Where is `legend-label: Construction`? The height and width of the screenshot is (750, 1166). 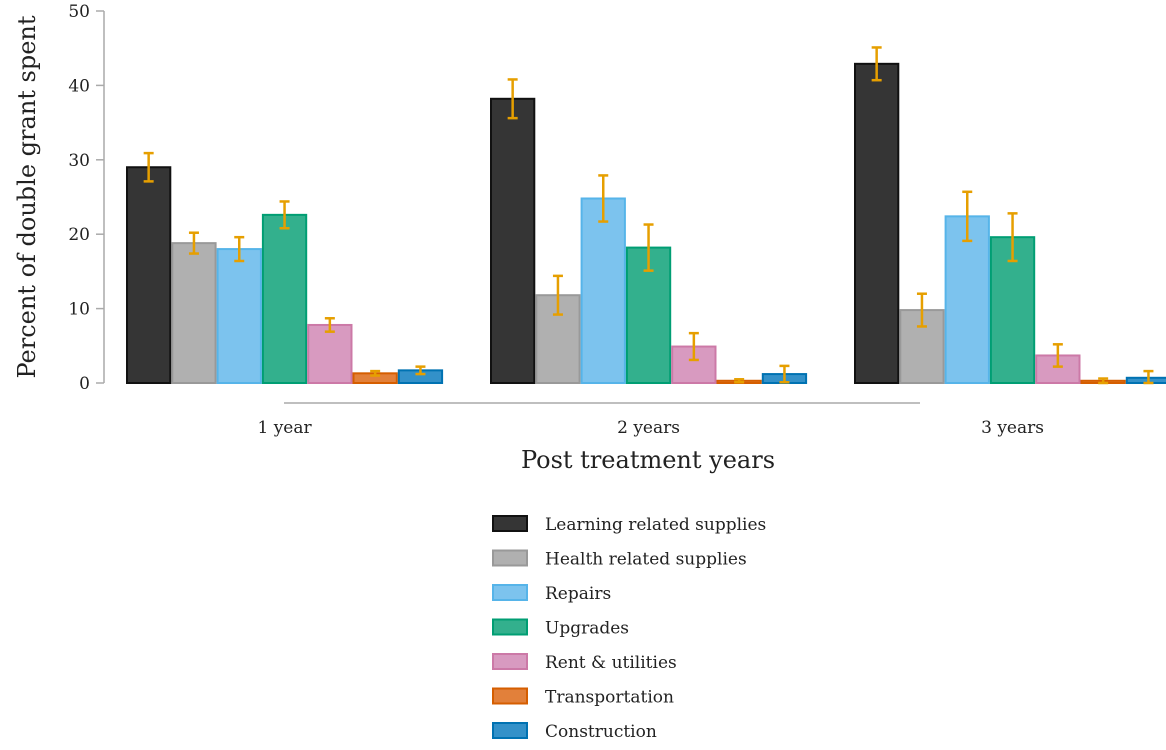 legend-label: Construction is located at coordinates (601, 732).